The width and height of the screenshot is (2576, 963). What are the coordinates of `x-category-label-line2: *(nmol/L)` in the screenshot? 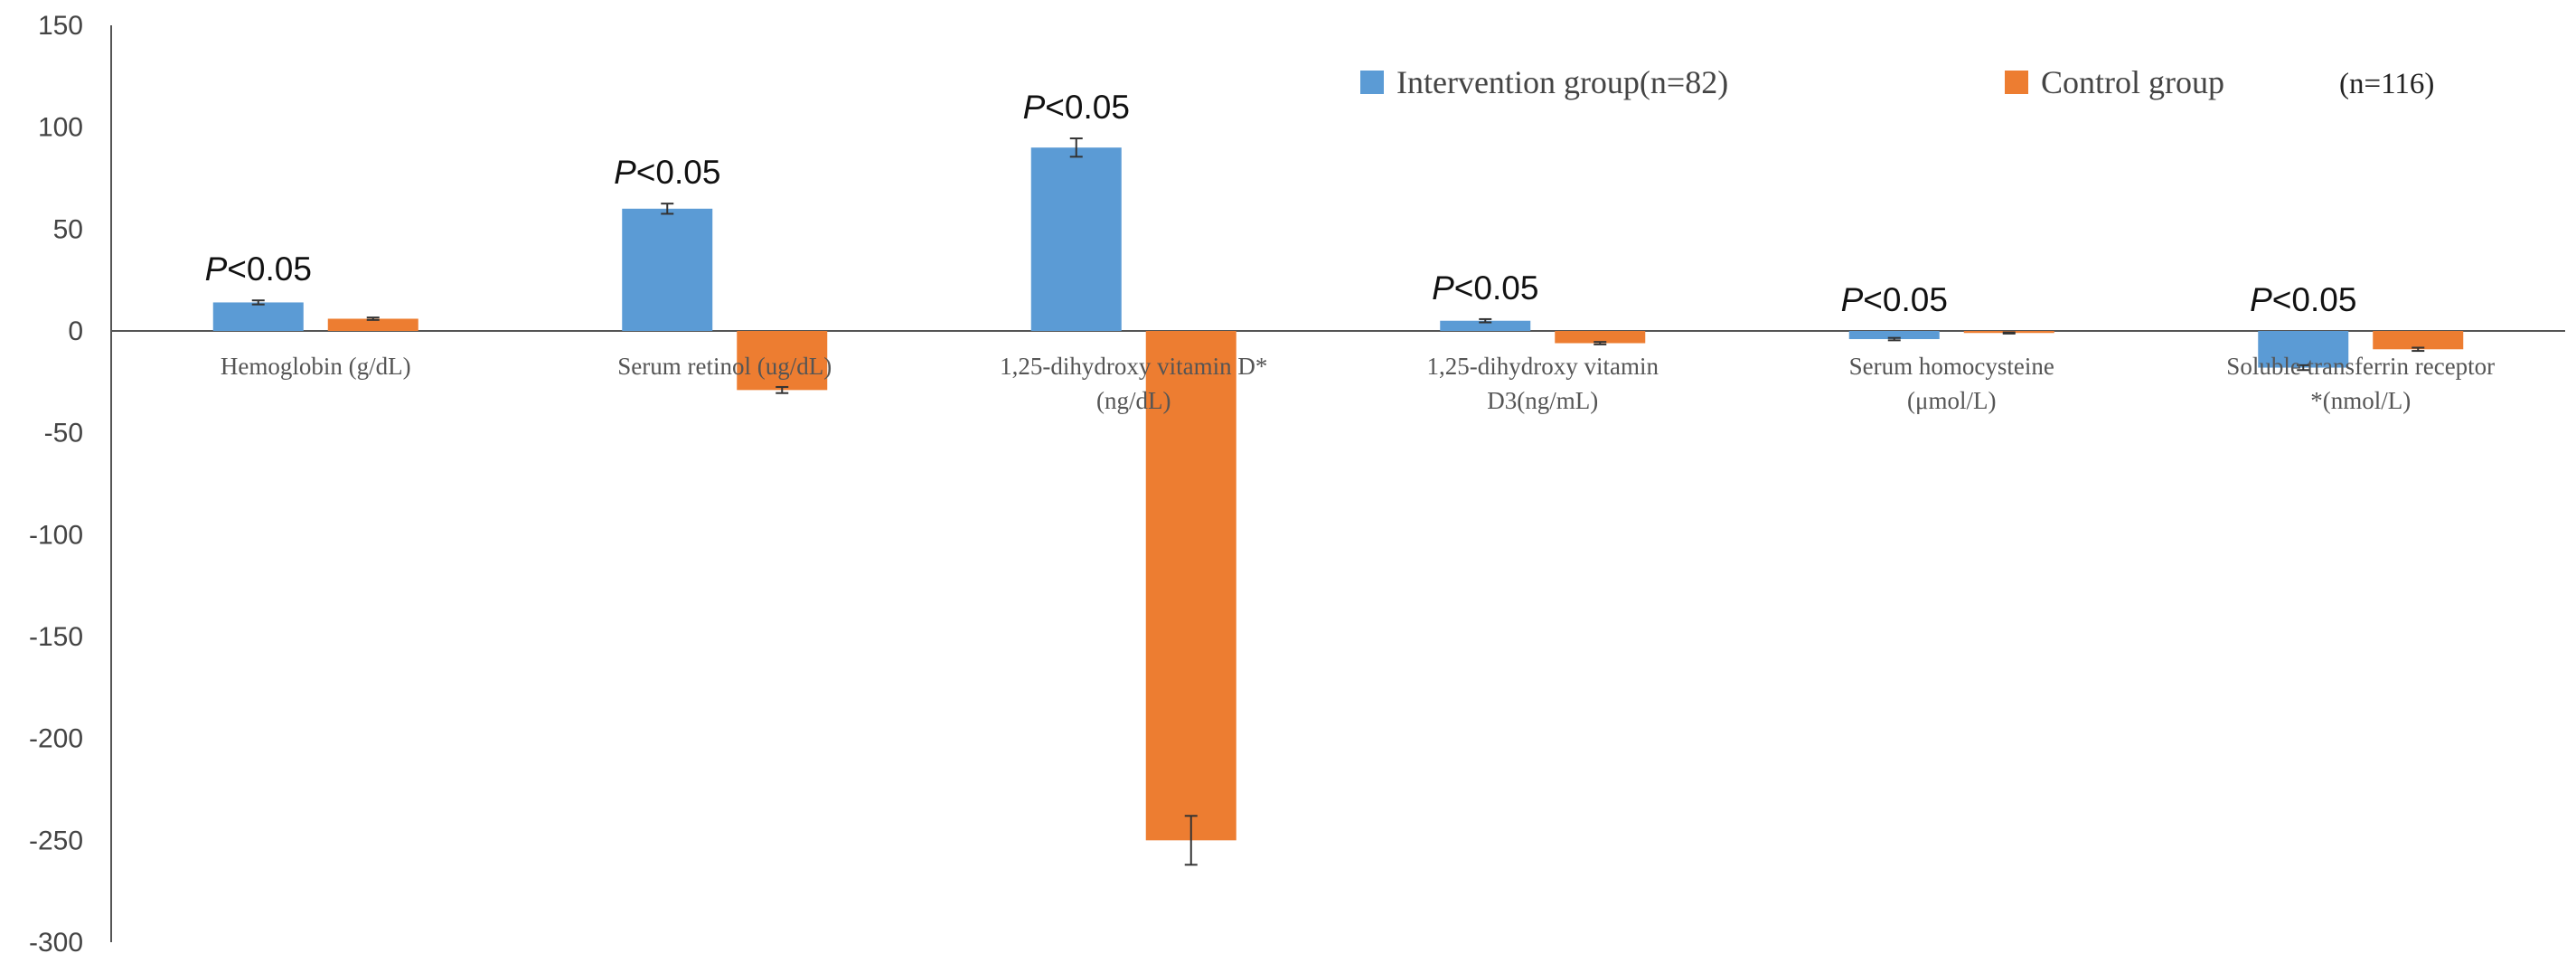 It's located at (2360, 400).